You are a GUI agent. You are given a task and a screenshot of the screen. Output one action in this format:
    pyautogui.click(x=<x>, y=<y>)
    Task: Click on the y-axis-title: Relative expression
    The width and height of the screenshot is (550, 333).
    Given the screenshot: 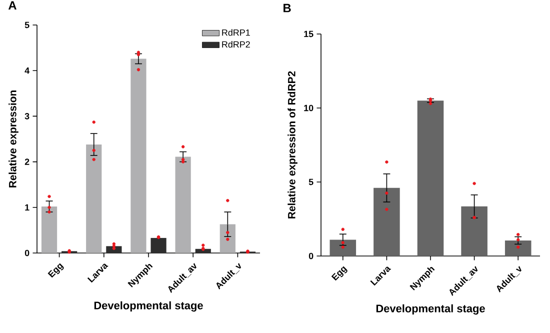 What is the action you would take?
    pyautogui.click(x=13, y=139)
    